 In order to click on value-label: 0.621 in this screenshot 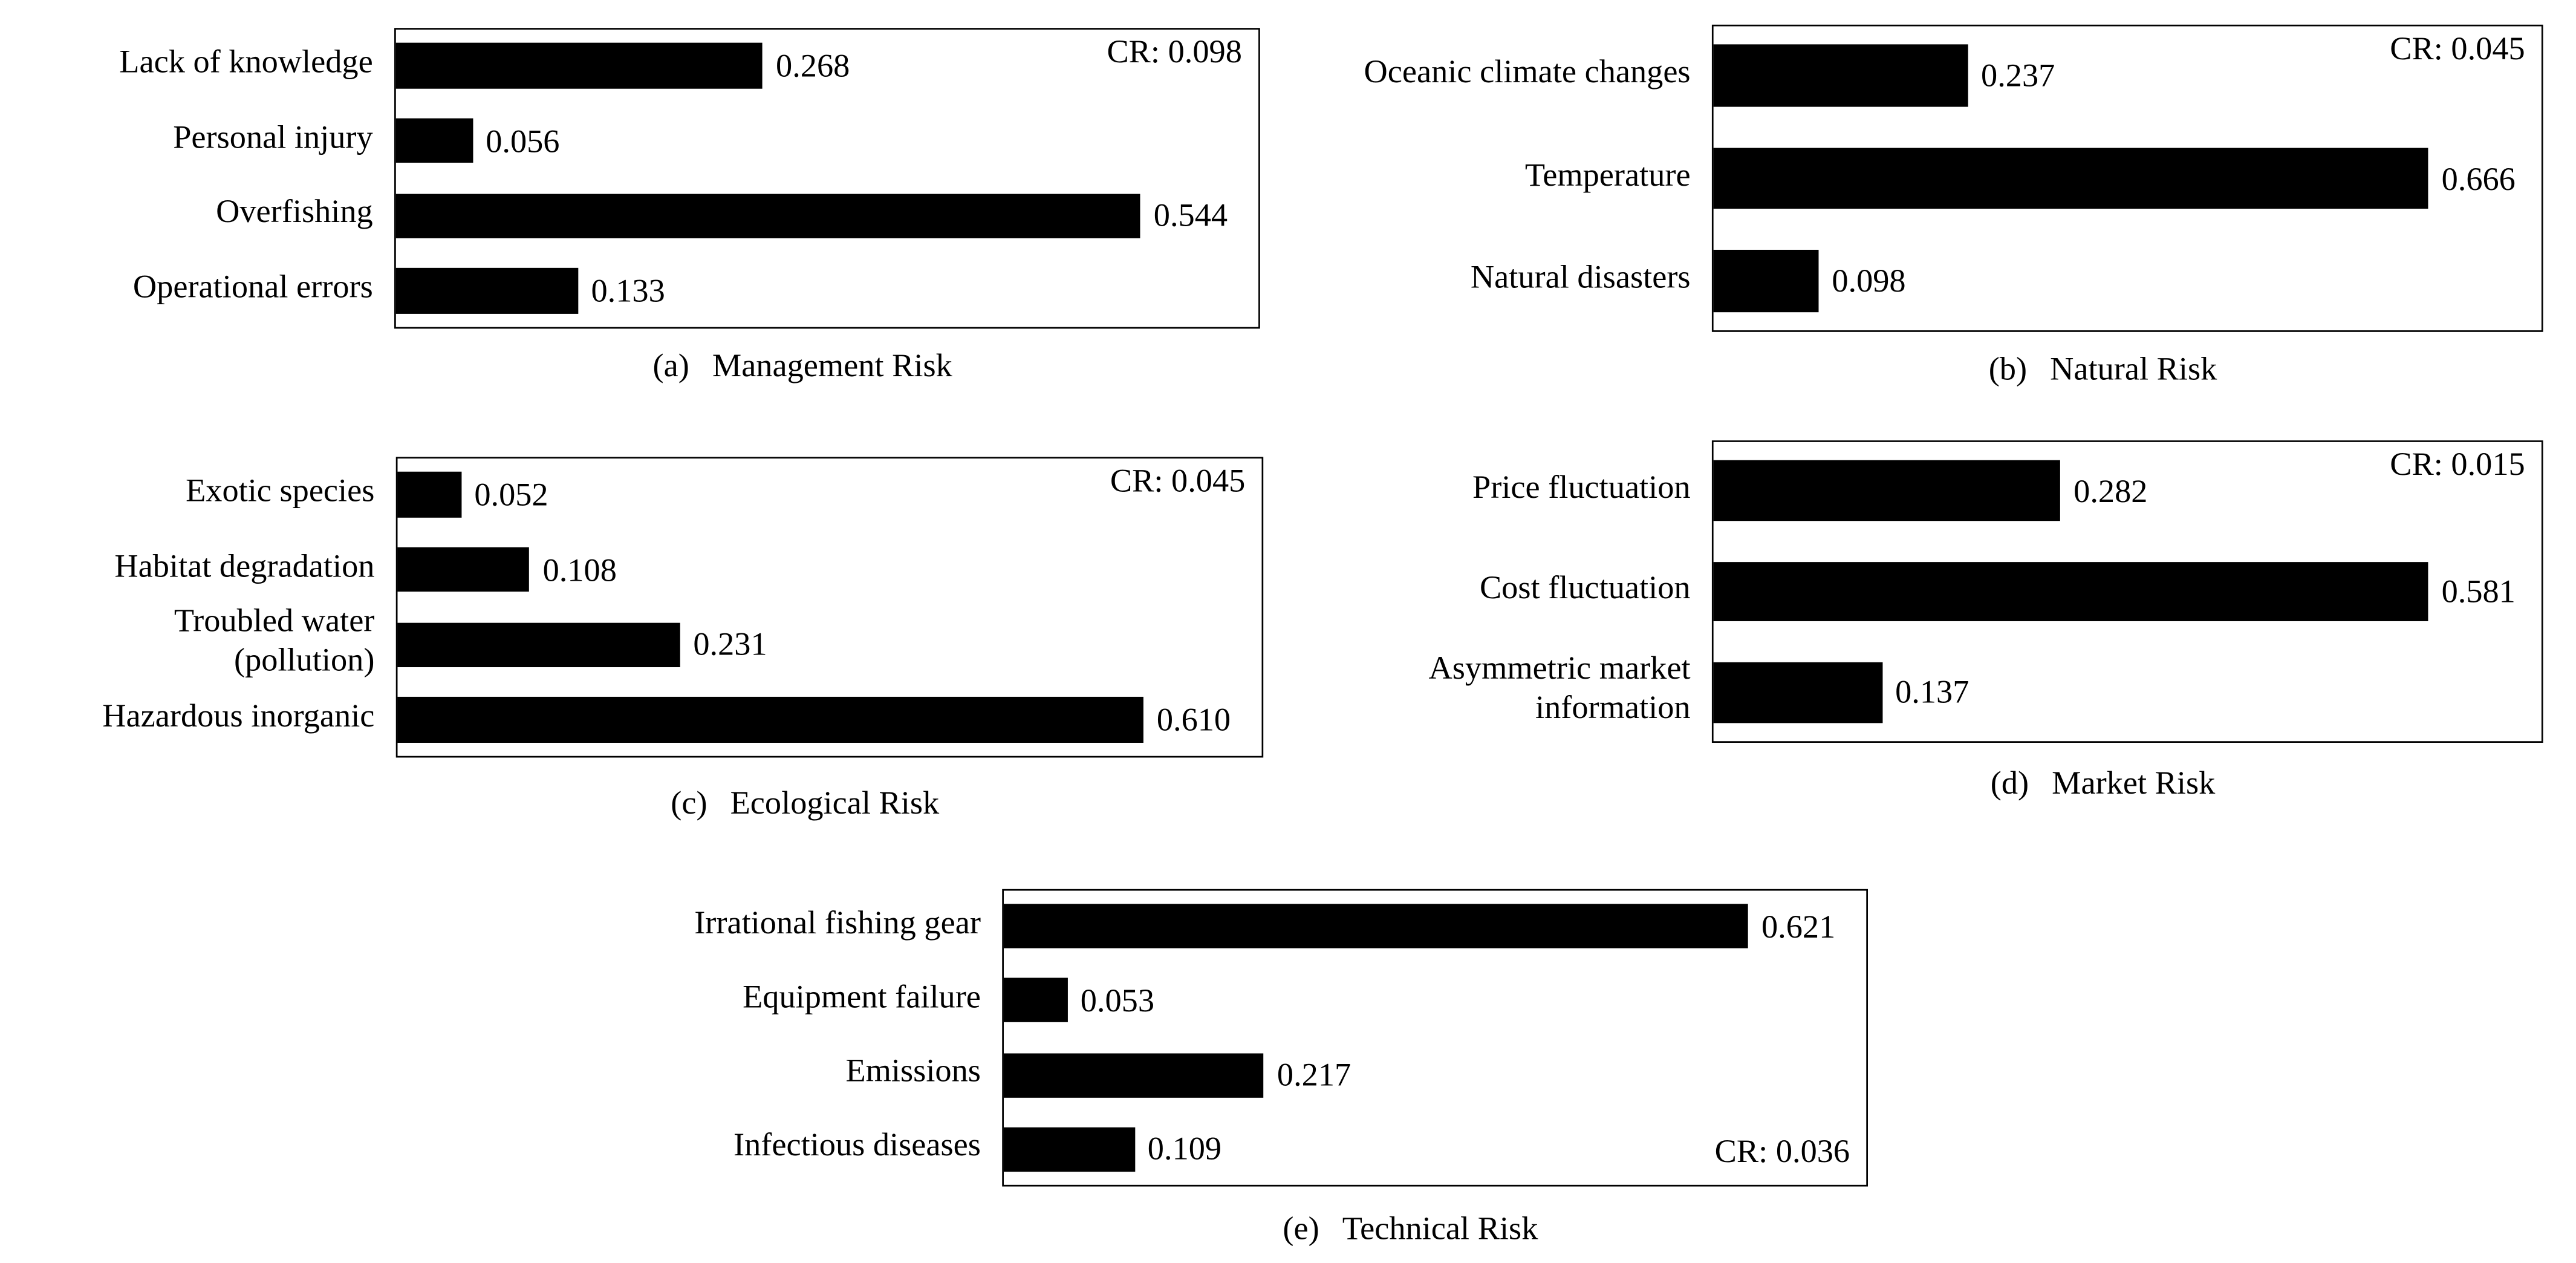, I will do `click(1798, 927)`.